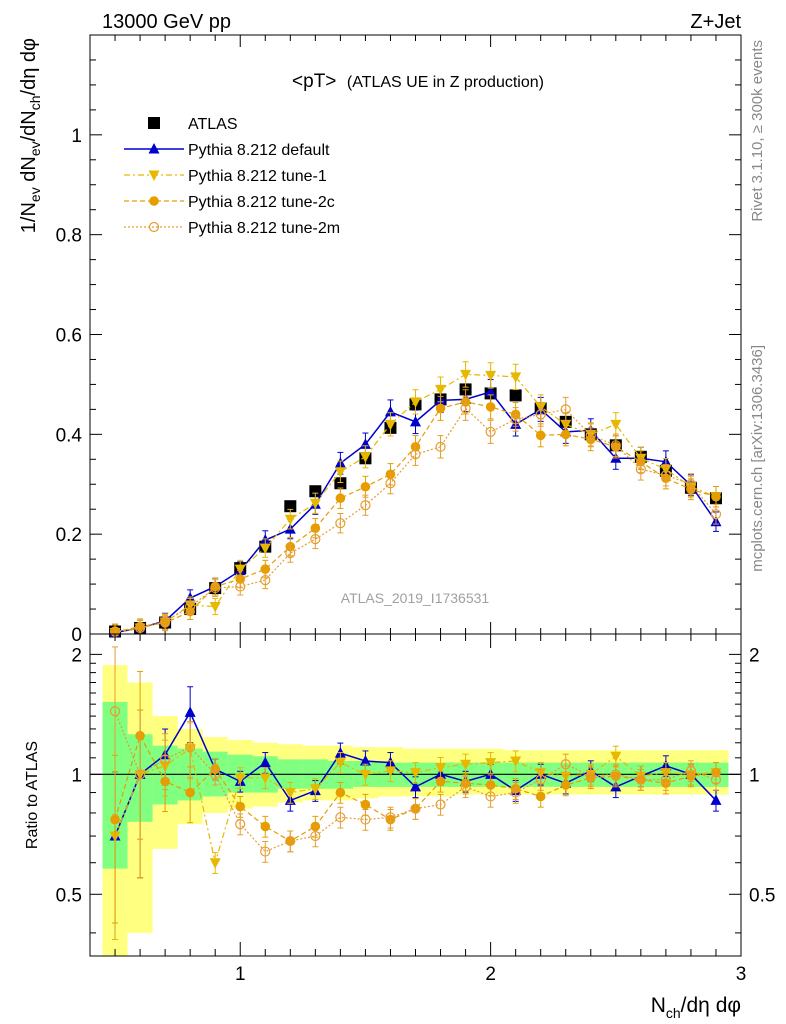 This screenshot has width=786, height=1024. What do you see at coordinates (76, 136) in the screenshot?
I see `main-ytick-label: 1` at bounding box center [76, 136].